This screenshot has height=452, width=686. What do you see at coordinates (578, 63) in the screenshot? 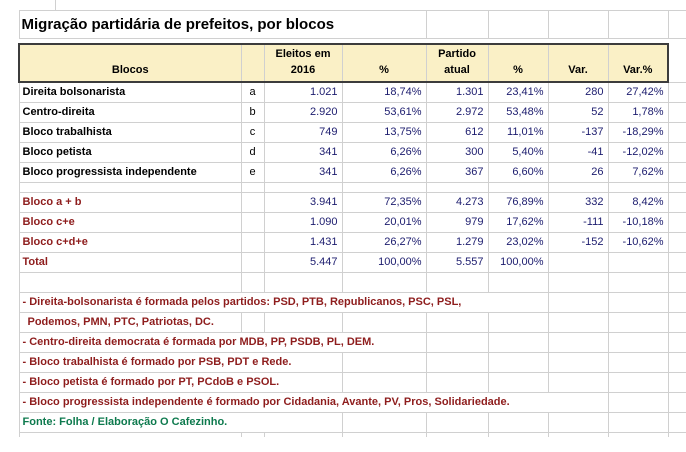
I see `col-header-var: Var.` at bounding box center [578, 63].